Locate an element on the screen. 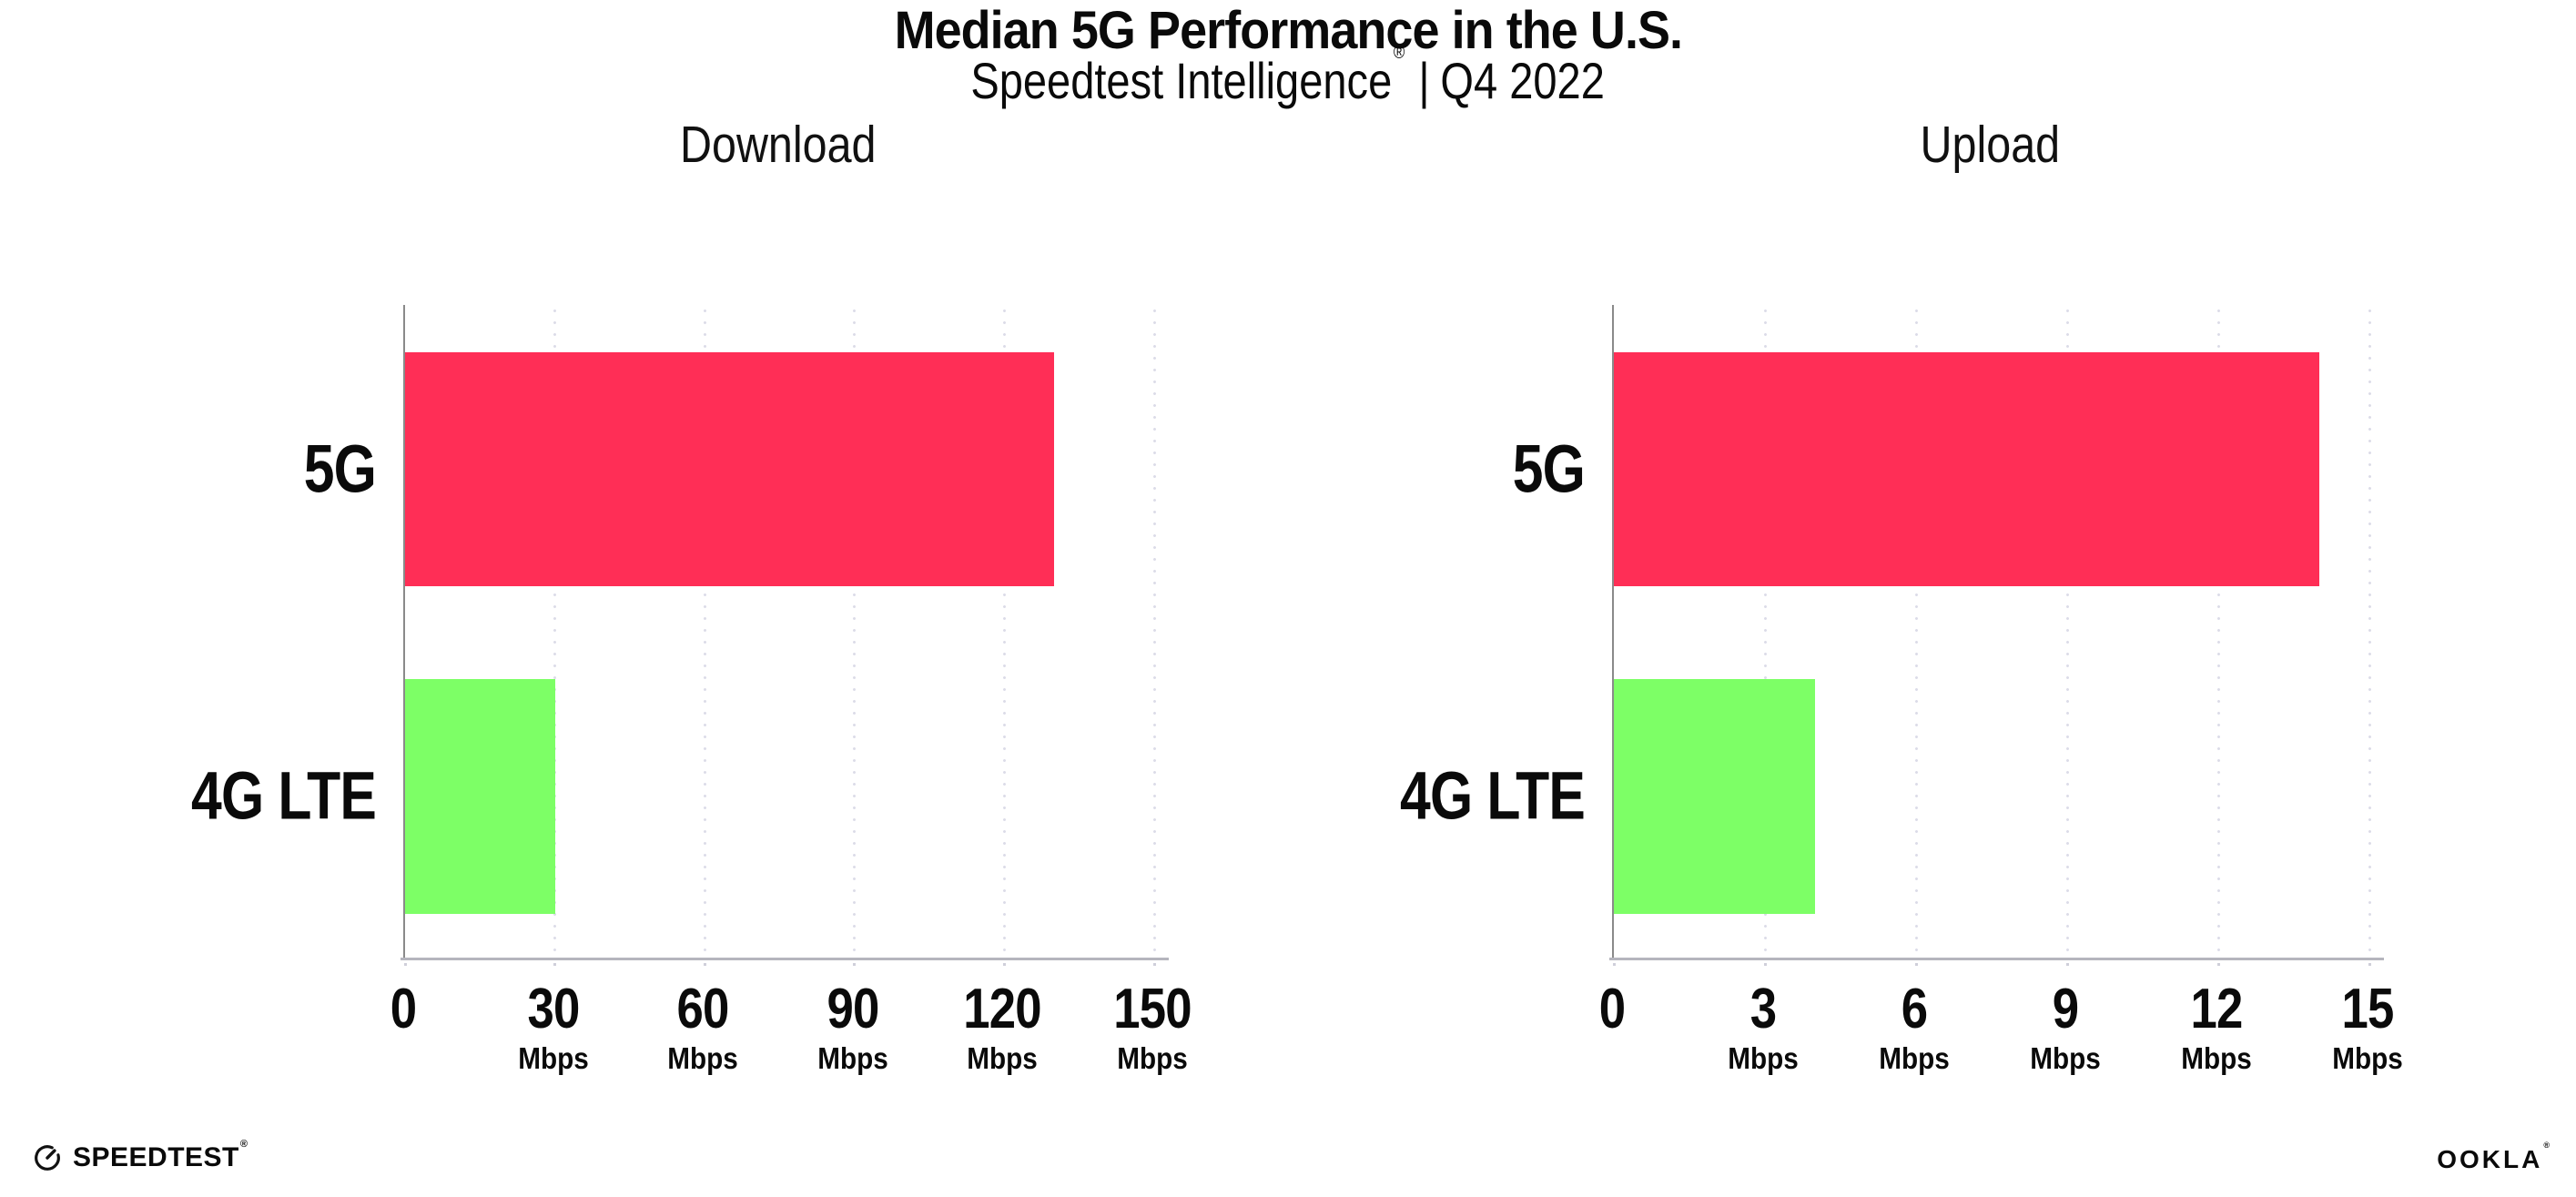 The width and height of the screenshot is (2576, 1197). speedtest-logo-text: SPEEDTEST® is located at coordinates (160, 1156).